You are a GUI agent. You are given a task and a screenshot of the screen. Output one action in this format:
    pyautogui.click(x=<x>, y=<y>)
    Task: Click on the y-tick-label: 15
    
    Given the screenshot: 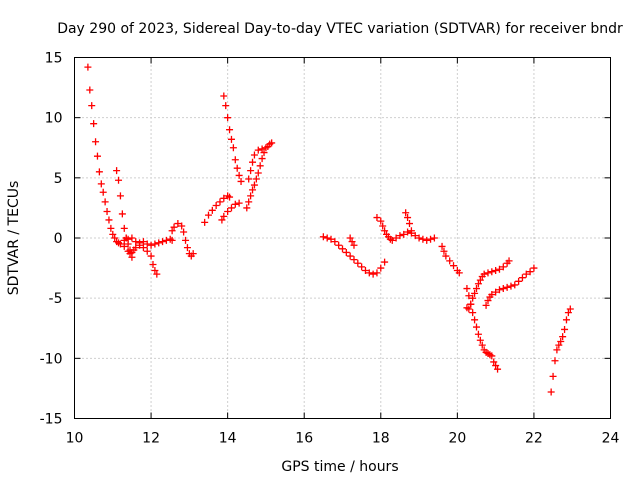 What is the action you would take?
    pyautogui.click(x=54, y=59)
    